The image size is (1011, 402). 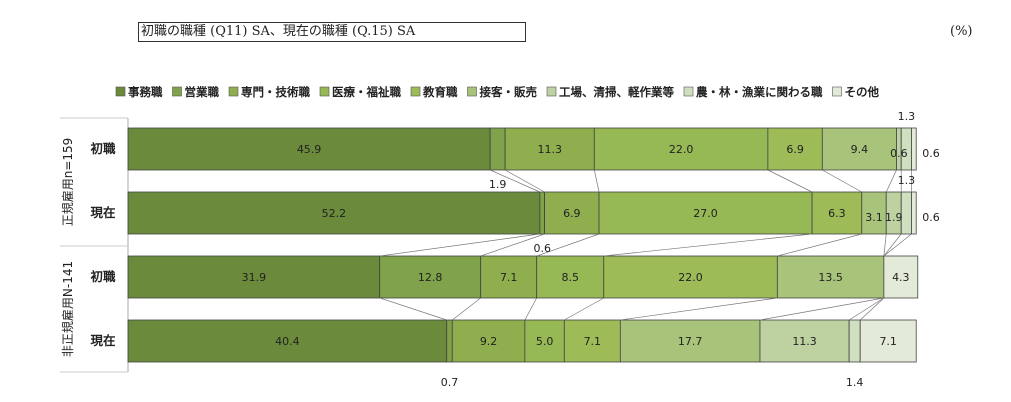 What do you see at coordinates (145, 92) in the screenshot?
I see `legend-label: 事務職` at bounding box center [145, 92].